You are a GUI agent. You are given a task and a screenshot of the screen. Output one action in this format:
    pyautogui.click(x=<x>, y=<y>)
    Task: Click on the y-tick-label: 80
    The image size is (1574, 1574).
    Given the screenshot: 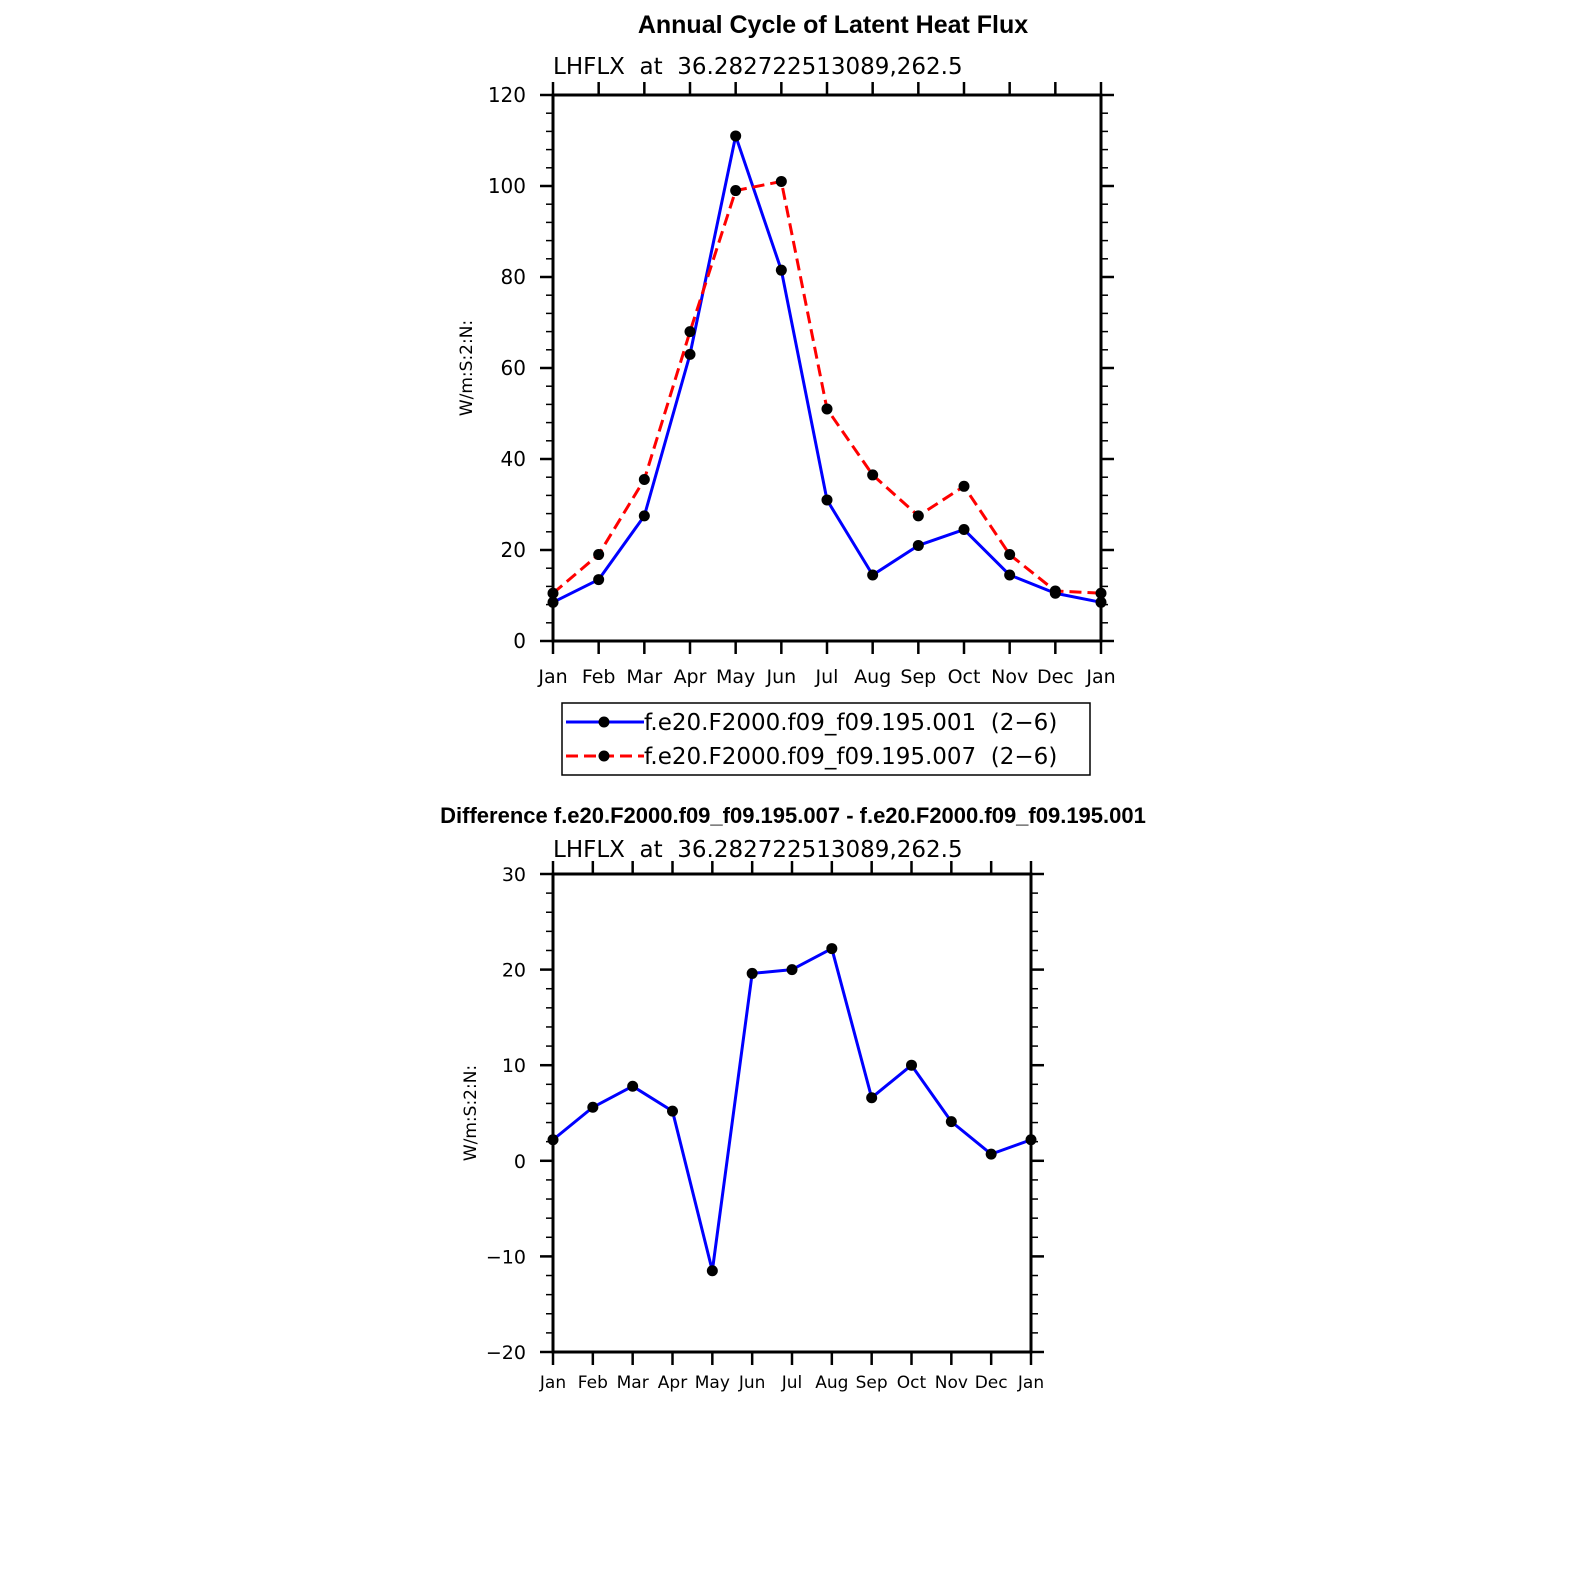 What is the action you would take?
    pyautogui.click(x=513, y=277)
    